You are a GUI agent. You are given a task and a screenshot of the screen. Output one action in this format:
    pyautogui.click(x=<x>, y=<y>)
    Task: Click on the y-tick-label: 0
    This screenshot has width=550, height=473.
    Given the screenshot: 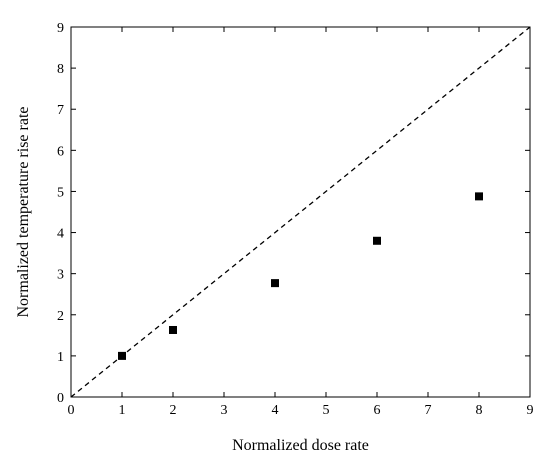 What is the action you would take?
    pyautogui.click(x=60, y=398)
    